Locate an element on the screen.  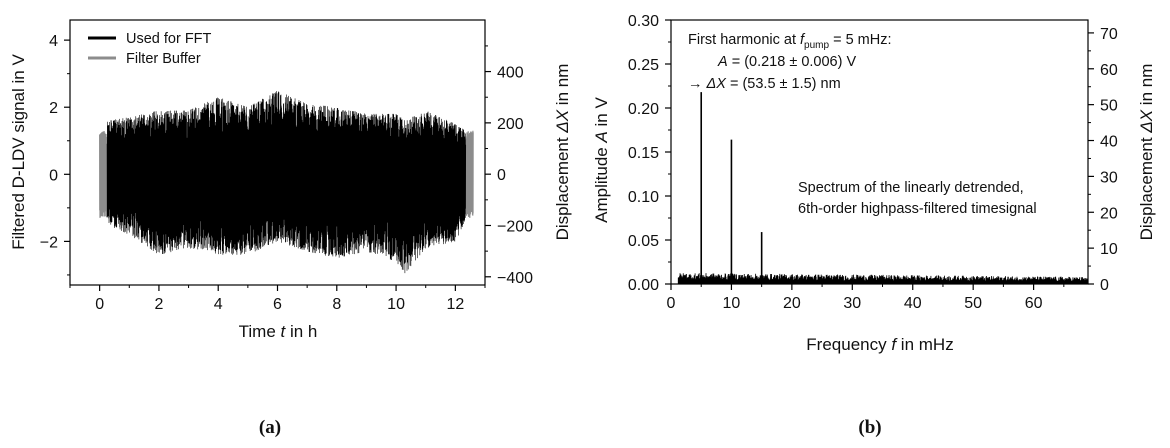
y2-tick-label-60: 60 is located at coordinates (1109, 70).